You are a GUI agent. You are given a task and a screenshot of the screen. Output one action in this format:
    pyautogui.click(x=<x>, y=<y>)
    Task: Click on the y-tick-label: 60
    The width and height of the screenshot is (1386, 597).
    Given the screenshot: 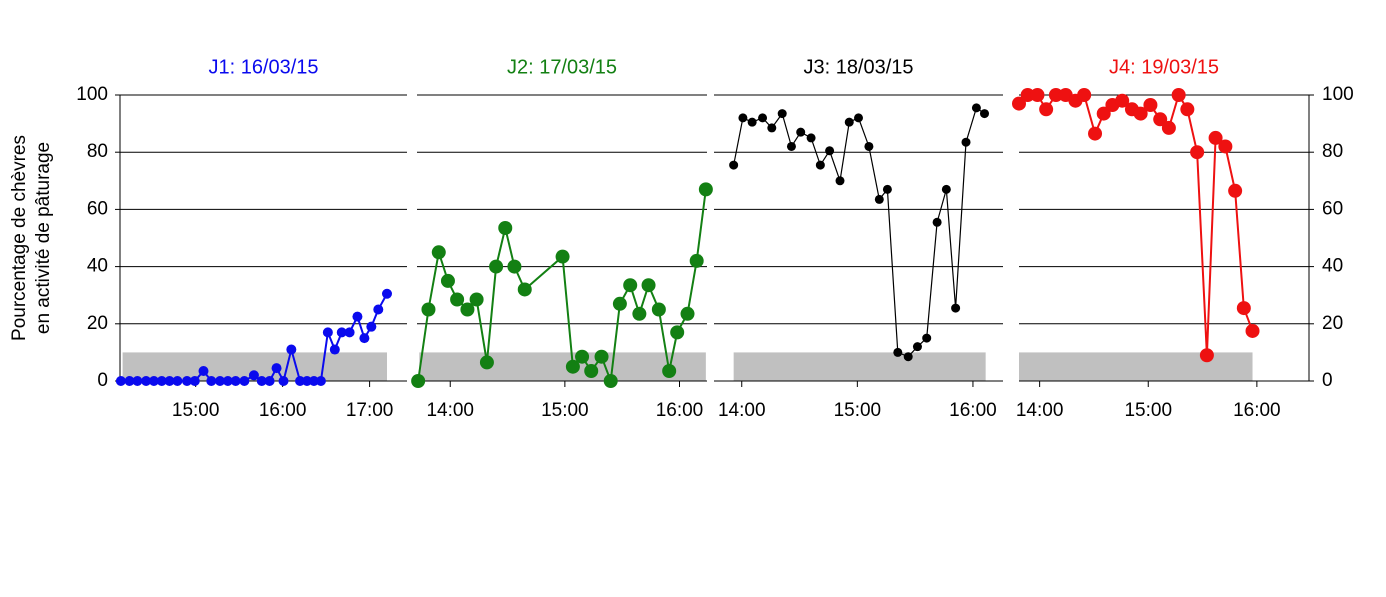 What is the action you would take?
    pyautogui.click(x=97, y=208)
    